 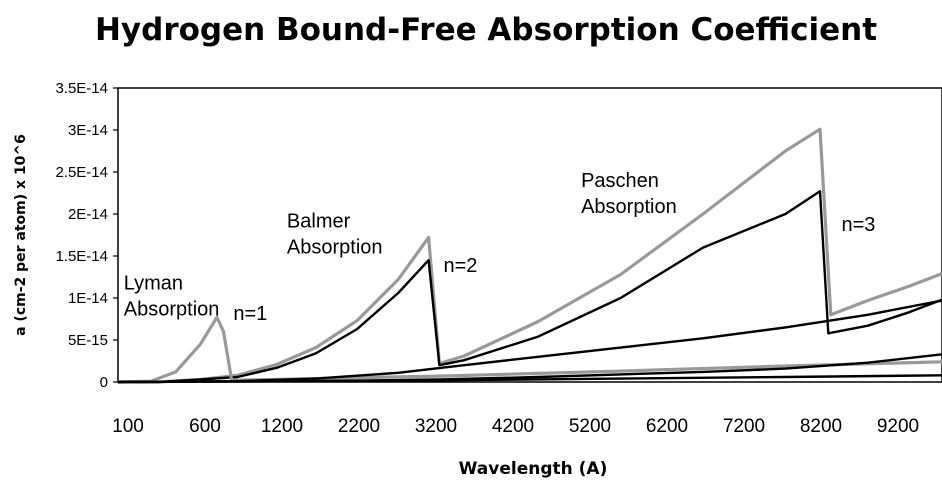 I want to click on annotation-line: Paschen, so click(x=620, y=181).